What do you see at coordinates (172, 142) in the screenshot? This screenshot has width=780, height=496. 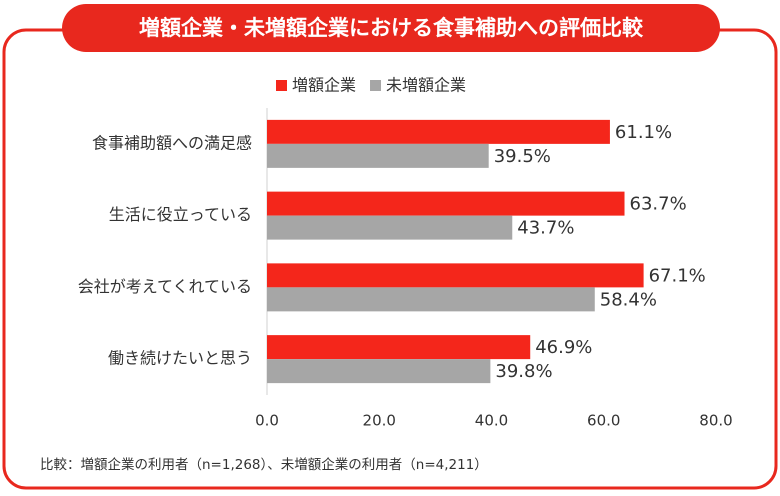 I see `y-tick-label: 食事補助額への満足感` at bounding box center [172, 142].